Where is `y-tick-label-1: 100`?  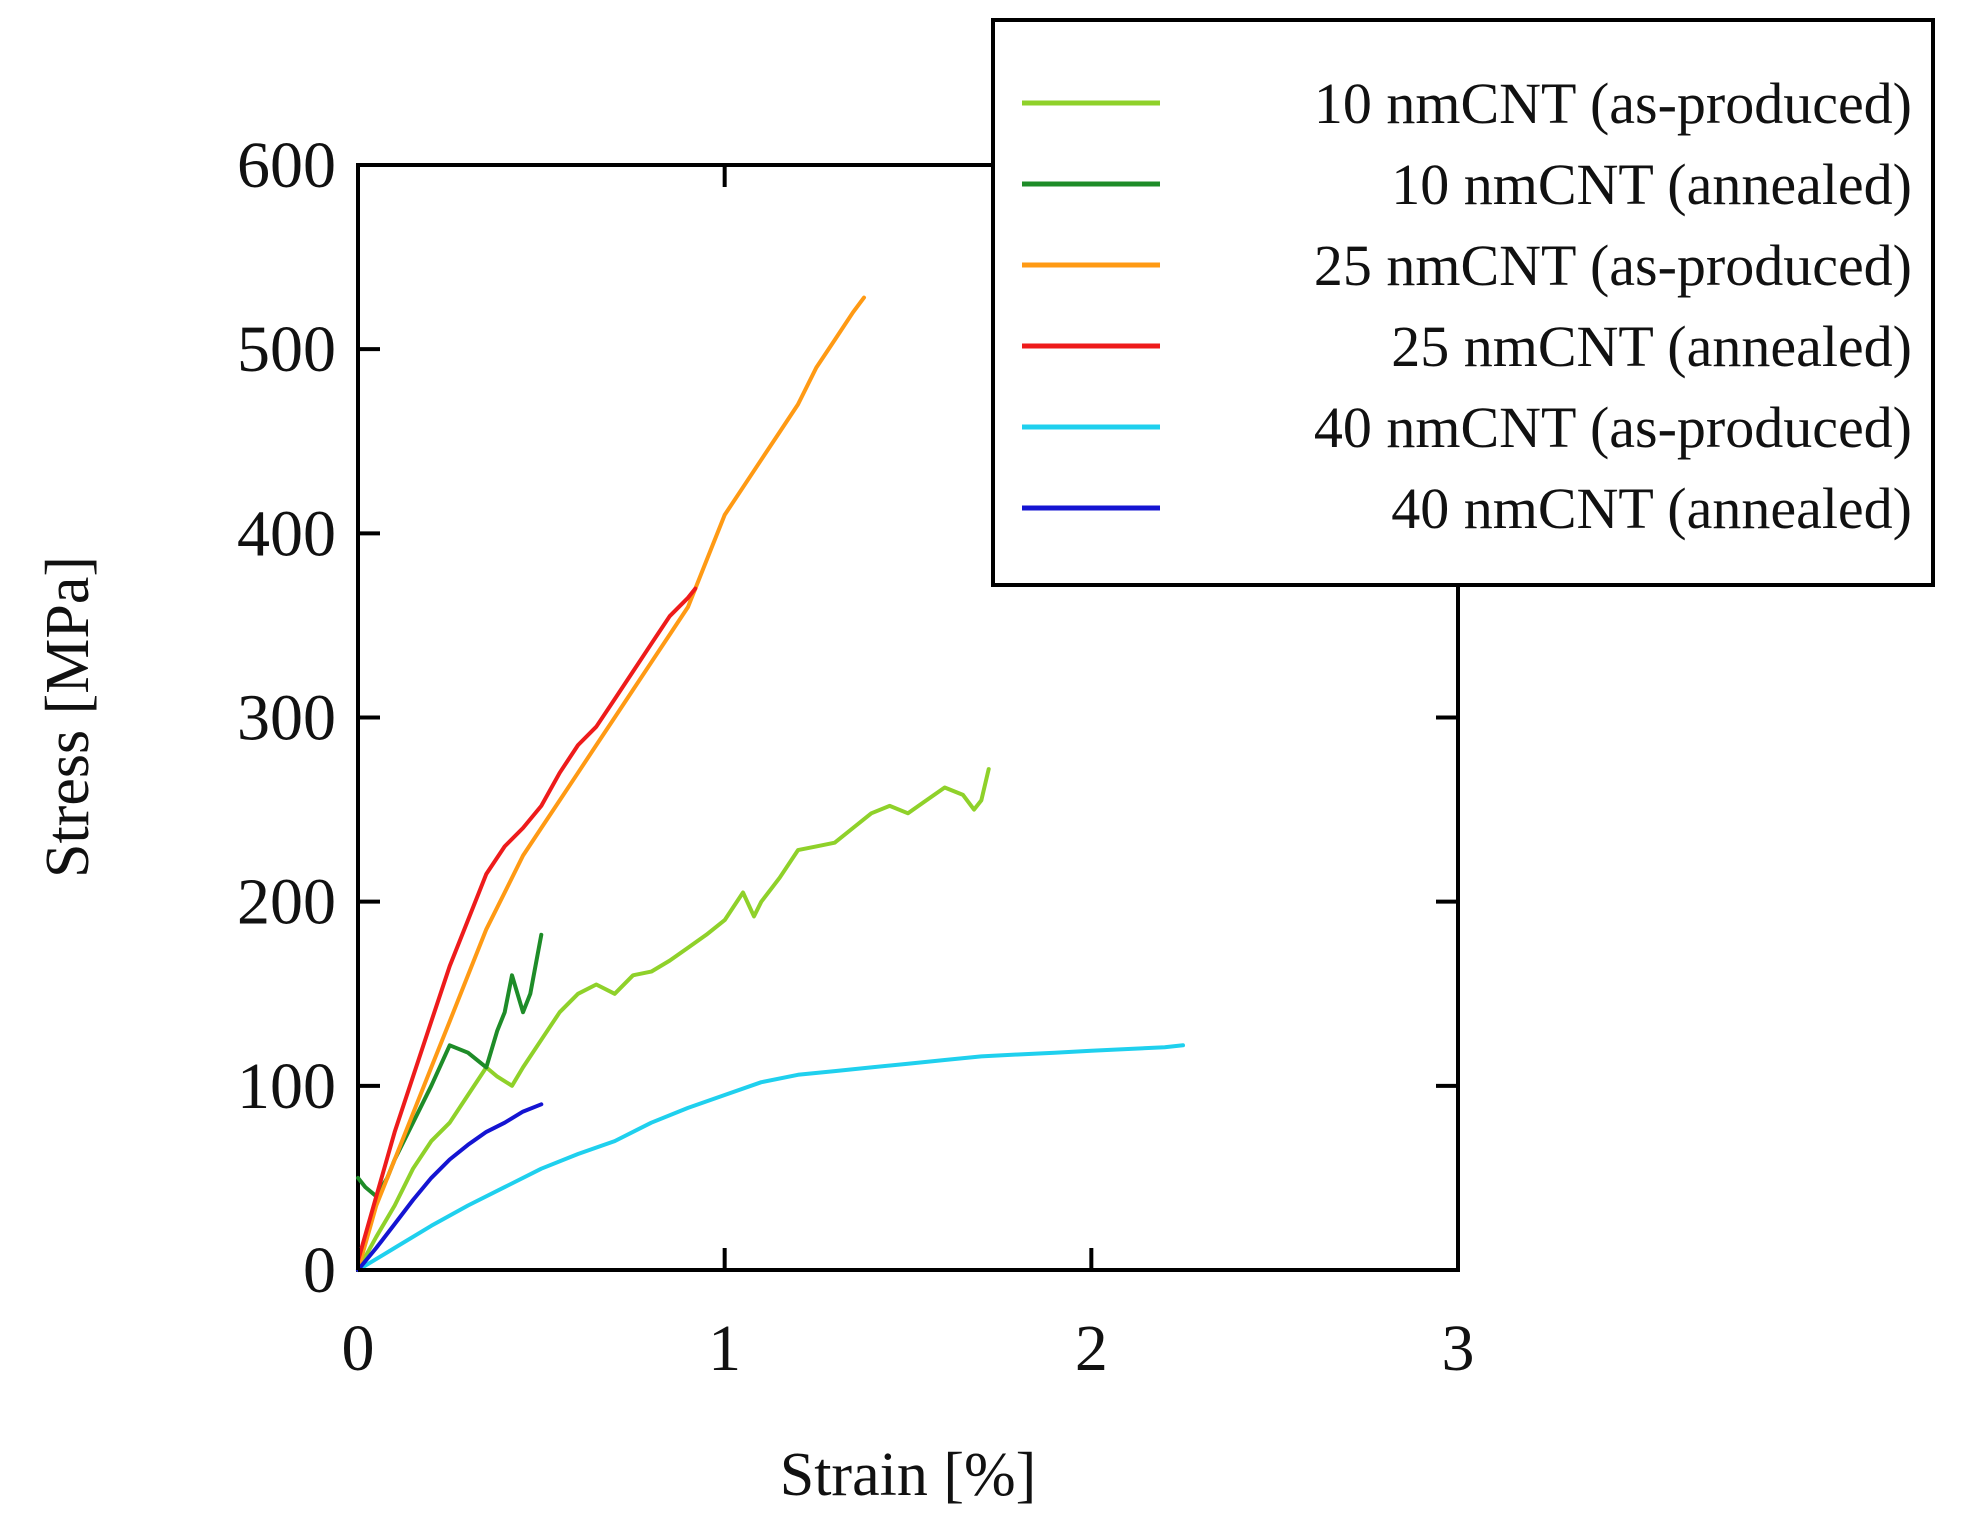
y-tick-label-1: 100 is located at coordinates (286, 1086).